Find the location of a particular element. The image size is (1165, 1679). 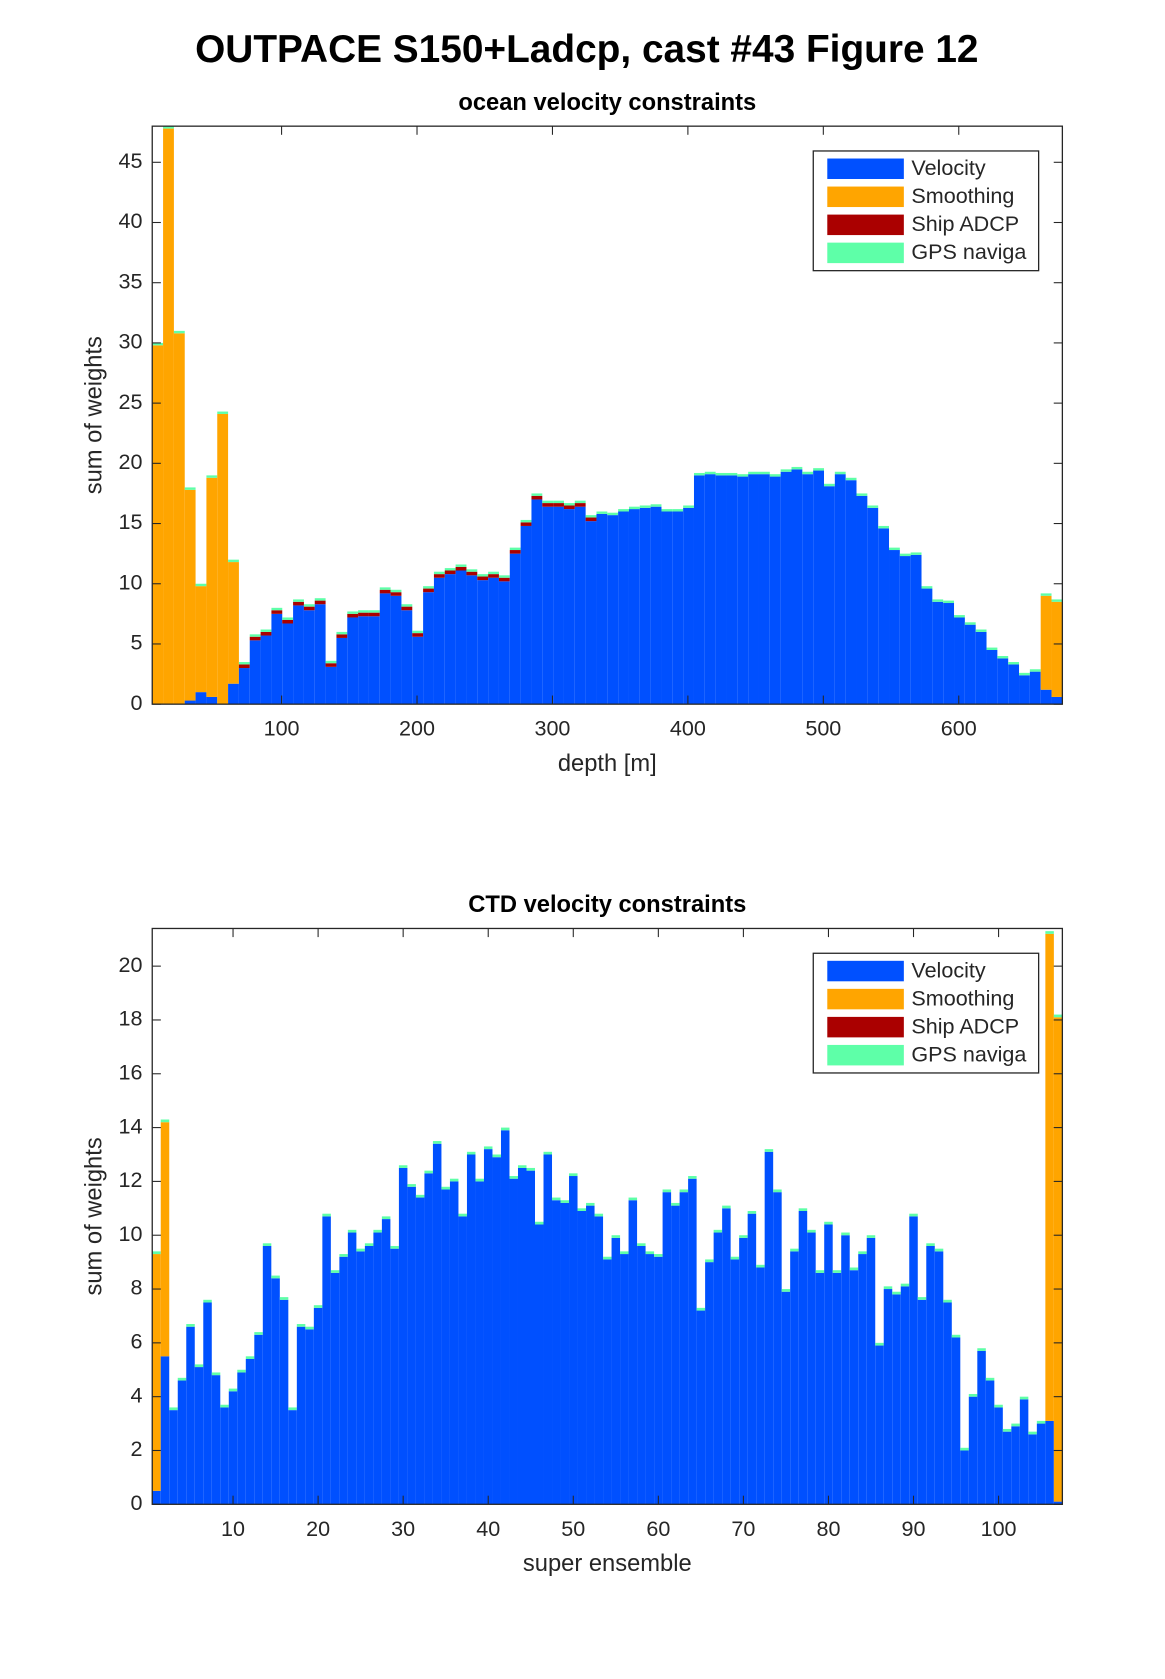

legend-label: Ship ADCP is located at coordinates (965, 1025).